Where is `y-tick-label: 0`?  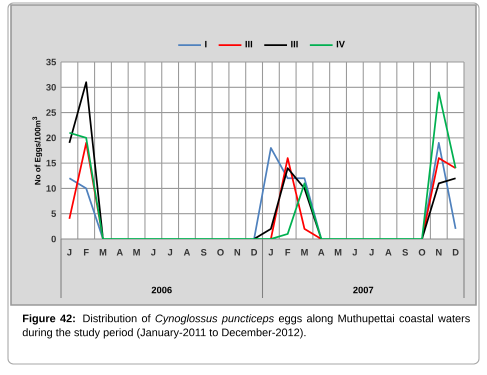
y-tick-label: 0 is located at coordinates (53, 239).